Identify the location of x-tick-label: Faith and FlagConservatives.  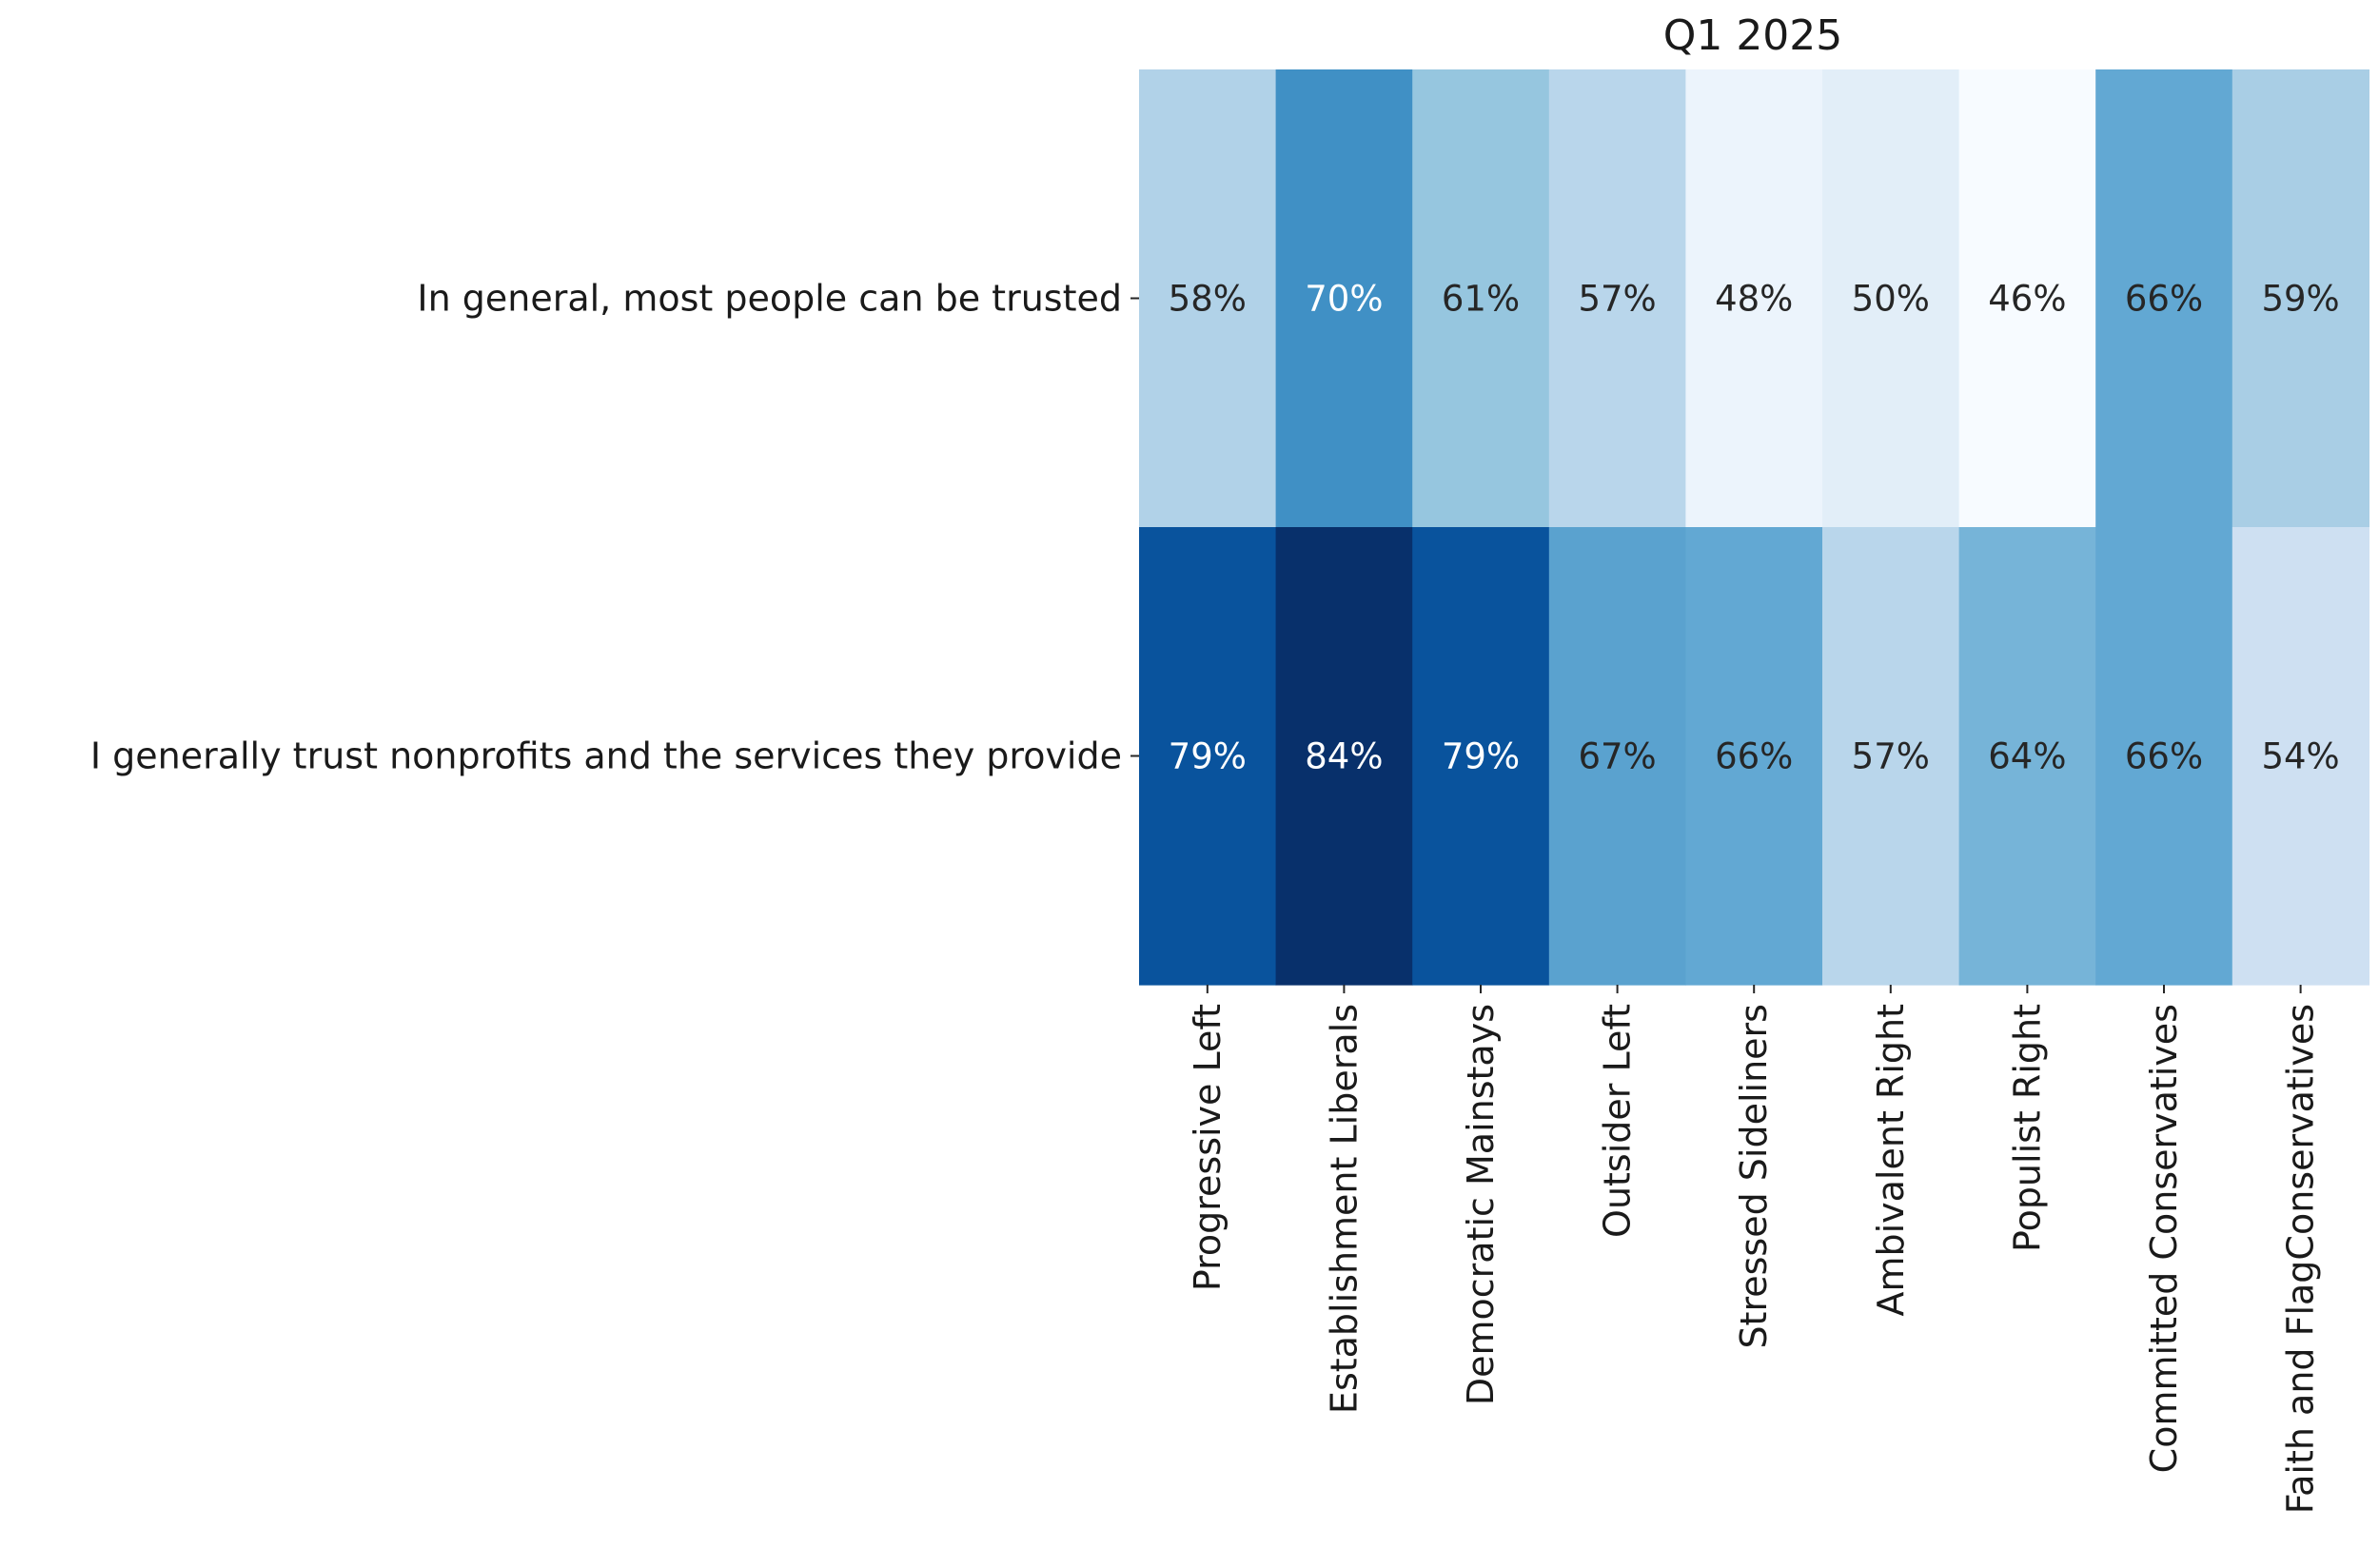
(2301, 1259).